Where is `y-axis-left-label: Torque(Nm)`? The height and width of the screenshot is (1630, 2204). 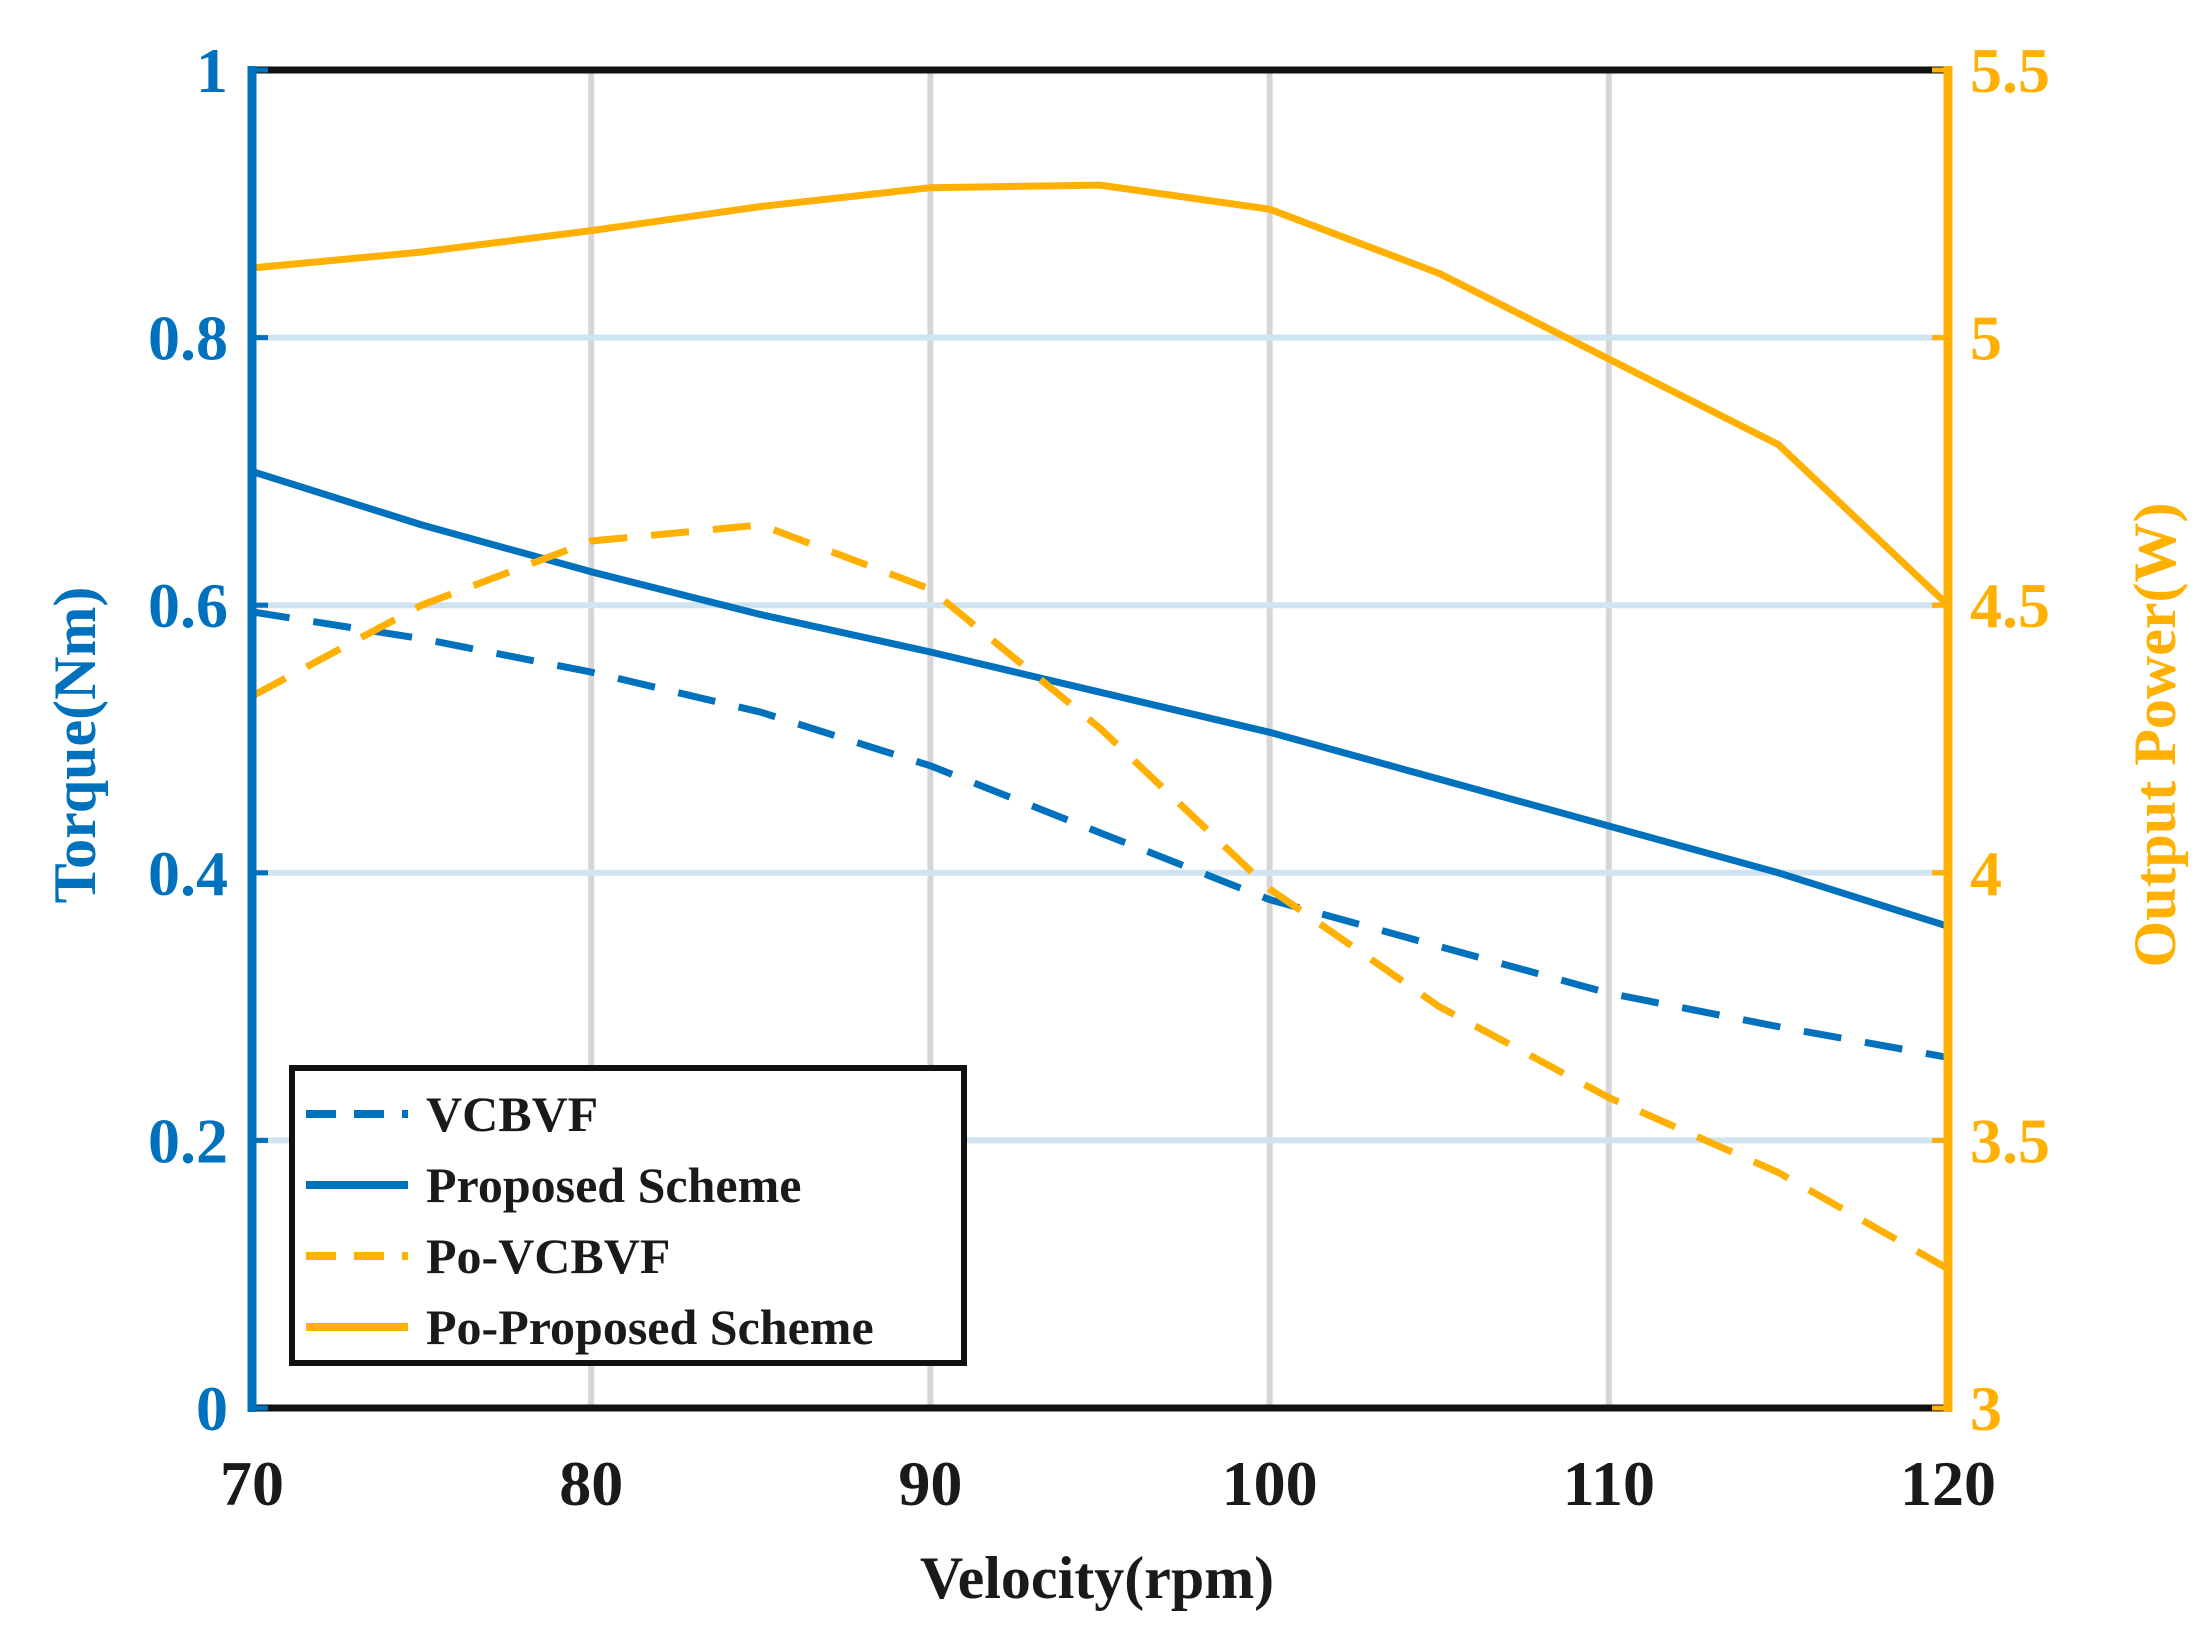
y-axis-left-label: Torque(Nm) is located at coordinates (75, 745).